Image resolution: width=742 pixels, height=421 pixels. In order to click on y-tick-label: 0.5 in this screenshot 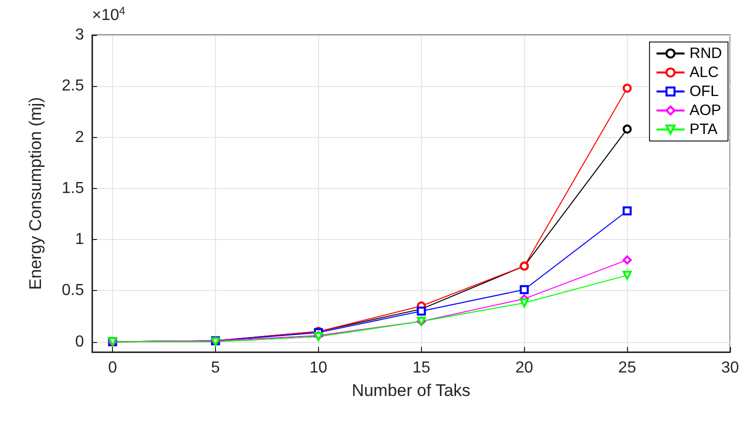, I will do `click(73, 291)`.